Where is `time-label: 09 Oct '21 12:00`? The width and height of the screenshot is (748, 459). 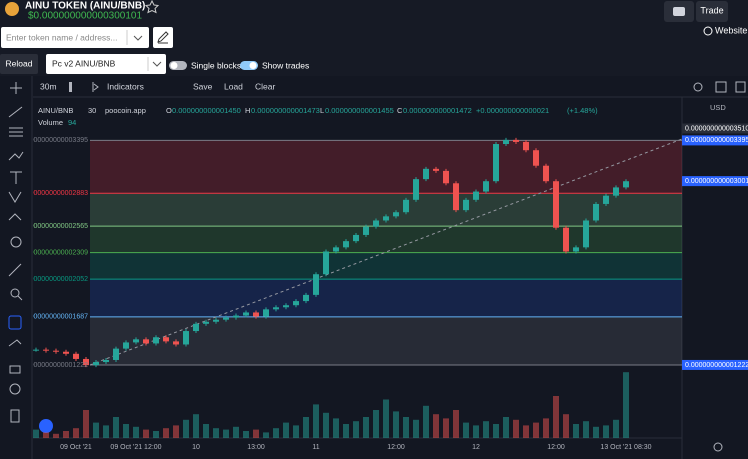 time-label: 09 Oct '21 12:00 is located at coordinates (135, 447).